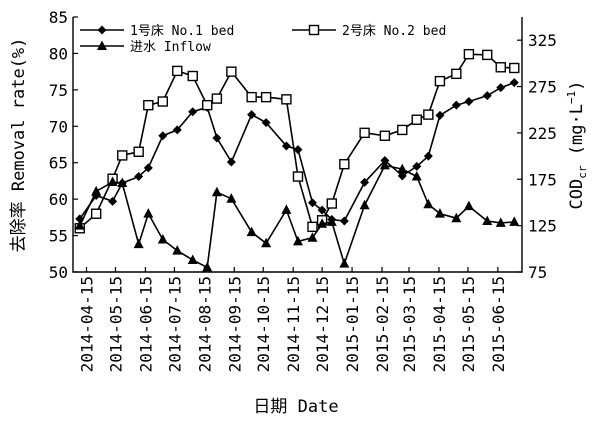 Image resolution: width=602 pixels, height=422 pixels. Describe the element at coordinates (58, 53) in the screenshot. I see `y-tick-label: 80` at that location.